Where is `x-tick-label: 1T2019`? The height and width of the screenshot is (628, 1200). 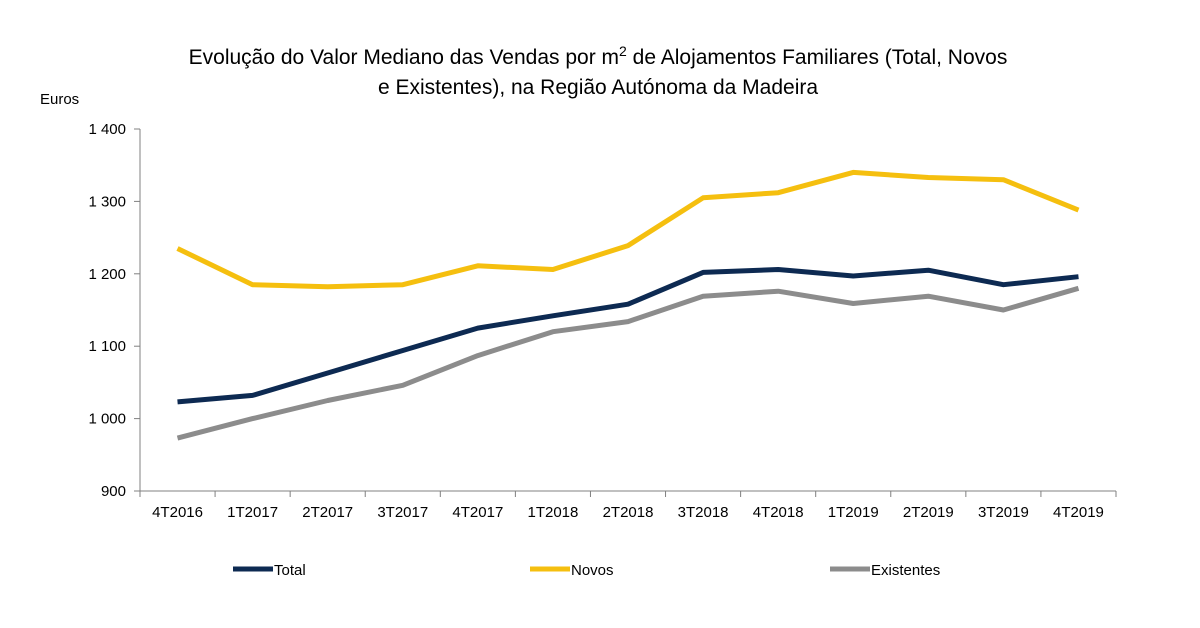 x-tick-label: 1T2019 is located at coordinates (853, 512).